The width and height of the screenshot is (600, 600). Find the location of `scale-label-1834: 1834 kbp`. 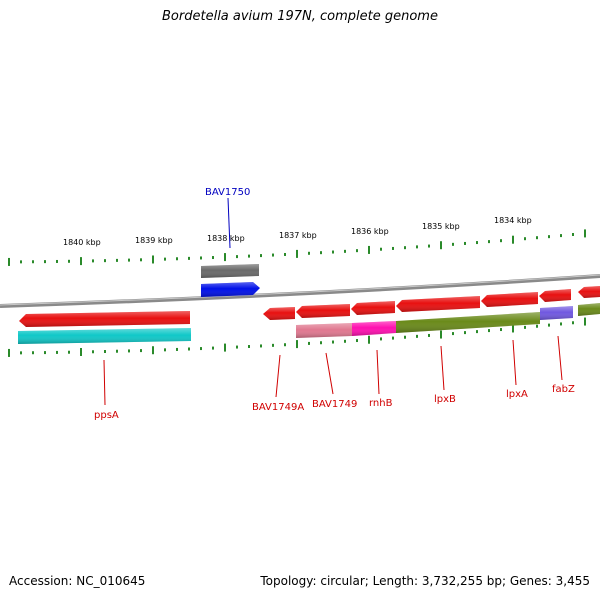

scale-label-1834: 1834 kbp is located at coordinates (513, 220).